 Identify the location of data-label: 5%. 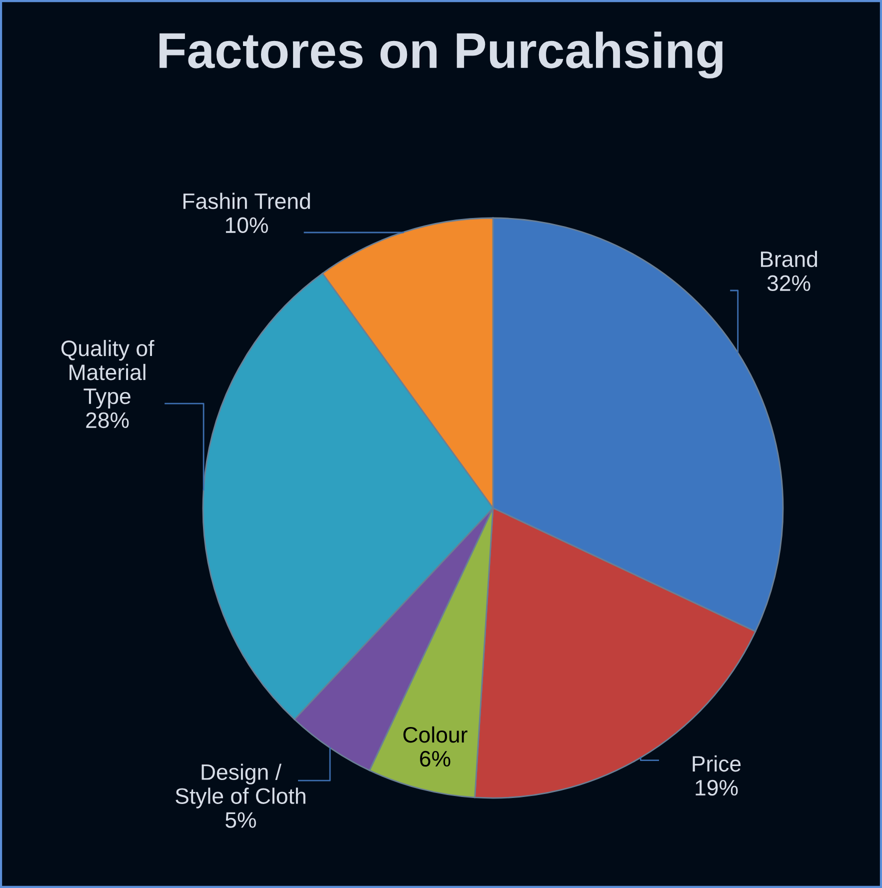
(241, 820).